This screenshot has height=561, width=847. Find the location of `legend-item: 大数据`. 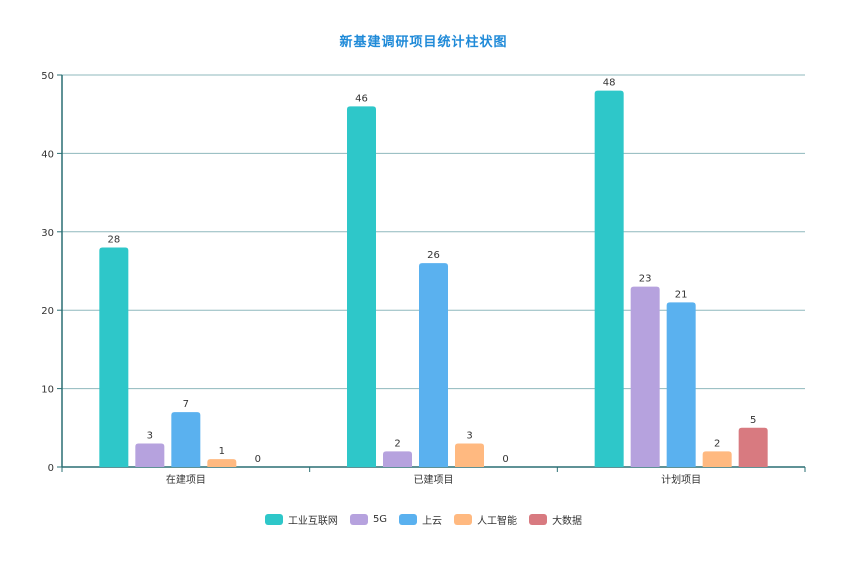

legend-item: 大数据 is located at coordinates (555, 519).